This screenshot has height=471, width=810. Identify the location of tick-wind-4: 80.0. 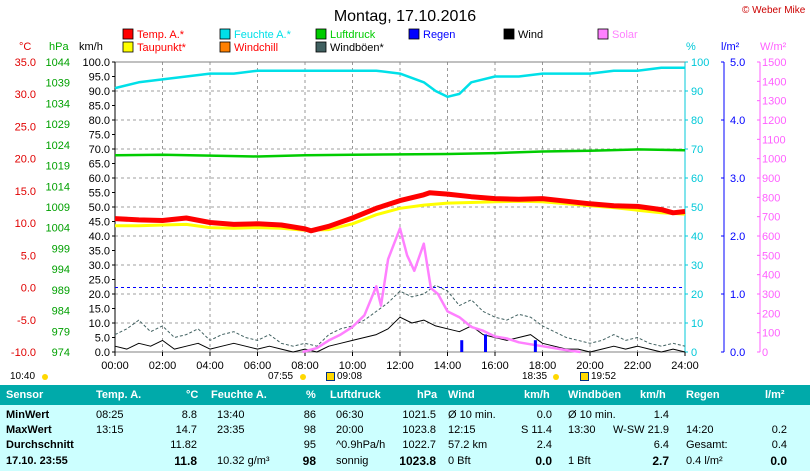
(99, 121).